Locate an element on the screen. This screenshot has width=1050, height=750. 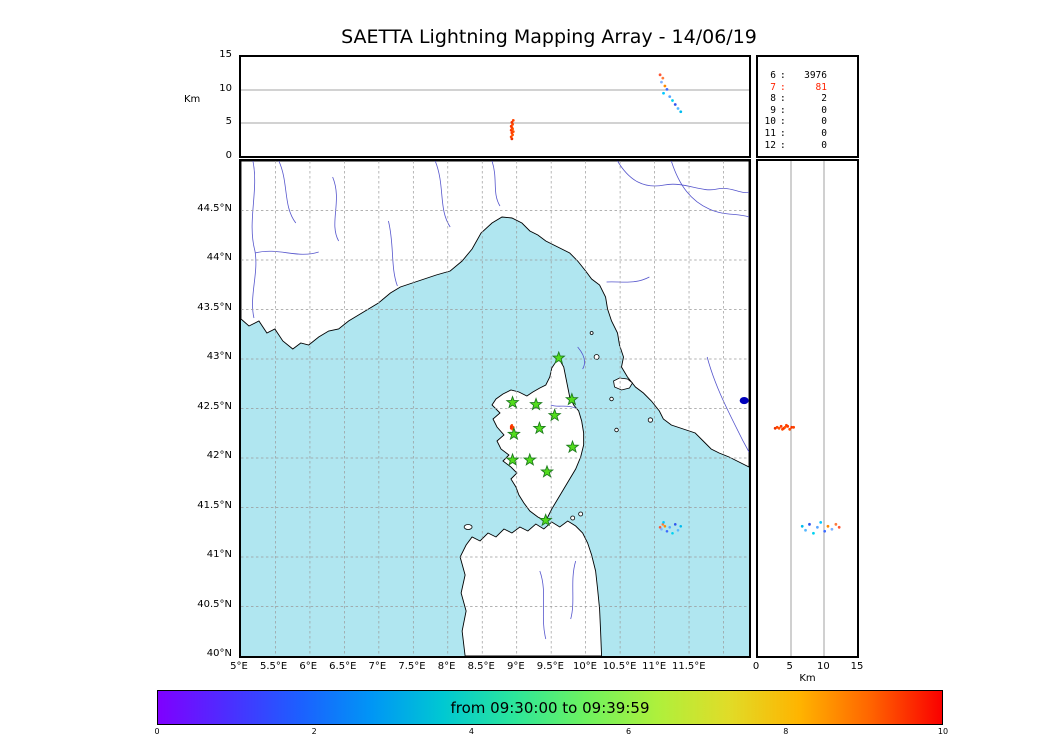
time-colorbar: from 09:30:00 to 09:39:59 is located at coordinates (550, 707).